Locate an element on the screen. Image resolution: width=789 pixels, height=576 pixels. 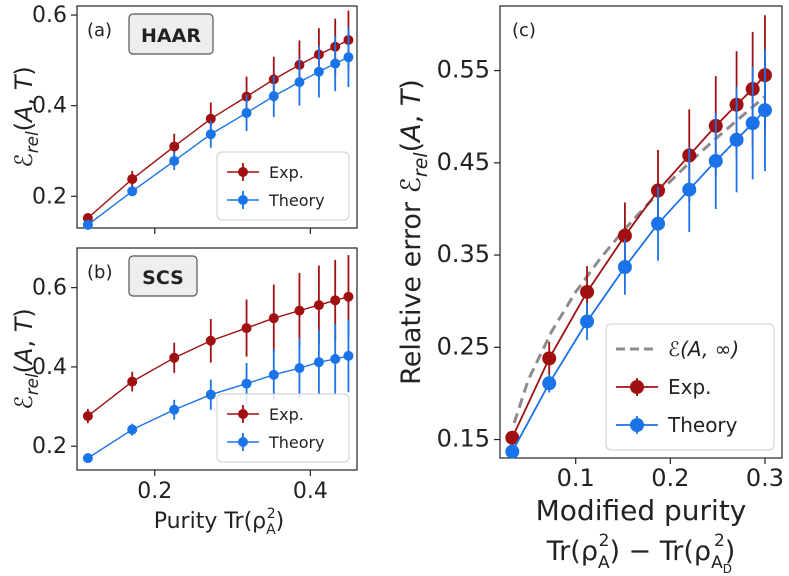
series-line-theory is located at coordinates (218, 141).